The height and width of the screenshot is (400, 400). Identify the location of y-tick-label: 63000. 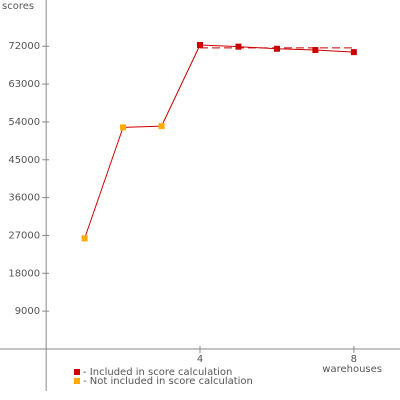
(24, 84).